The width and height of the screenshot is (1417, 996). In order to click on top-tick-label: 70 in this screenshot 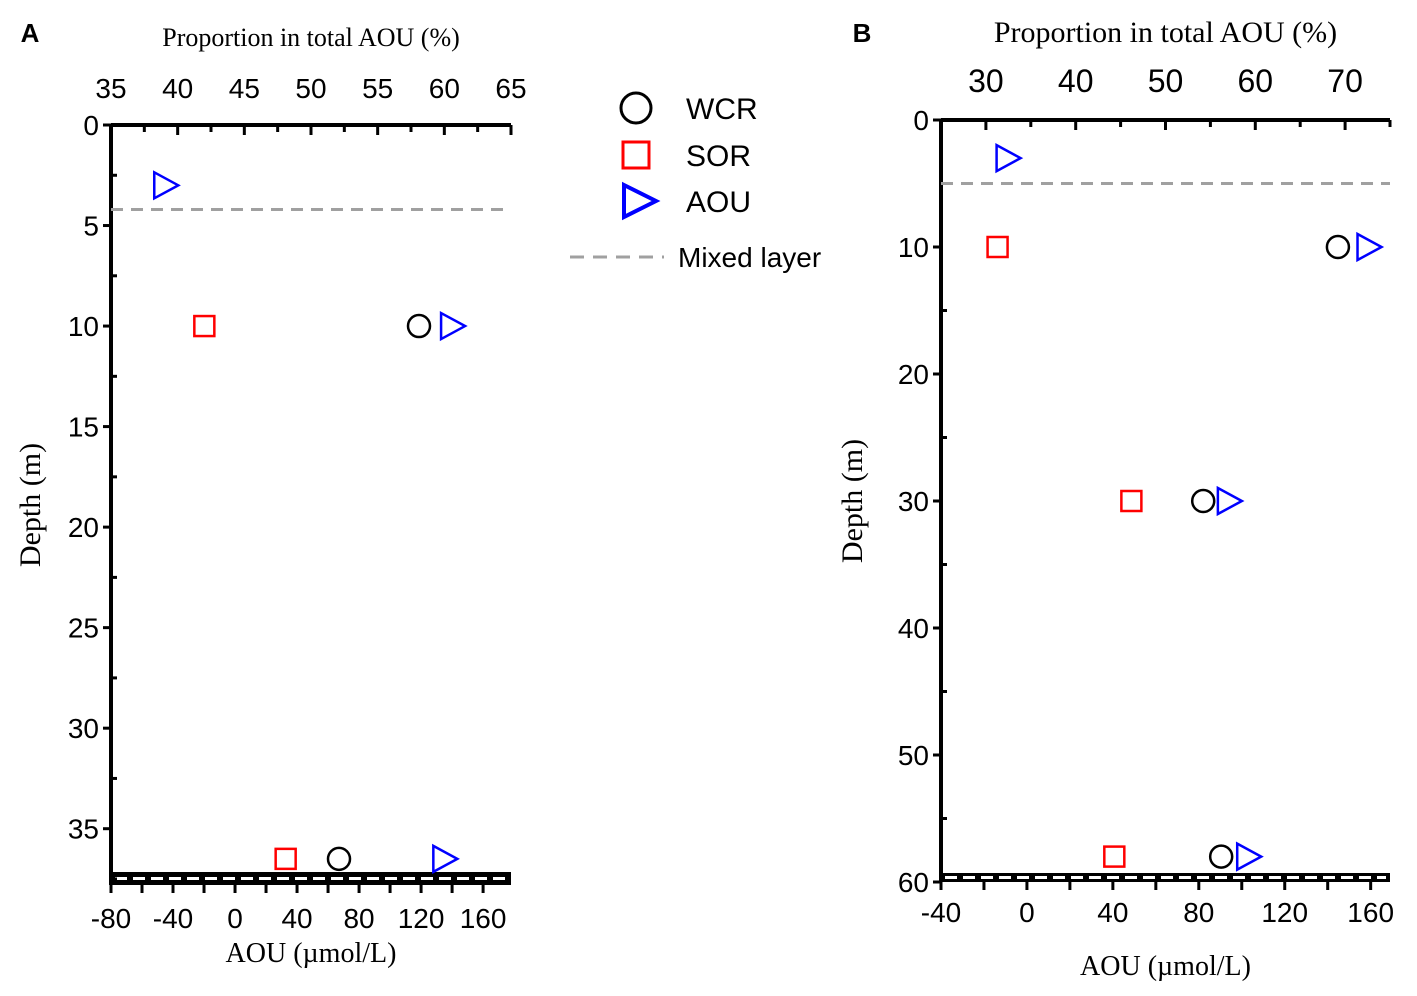, I will do `click(1345, 81)`.